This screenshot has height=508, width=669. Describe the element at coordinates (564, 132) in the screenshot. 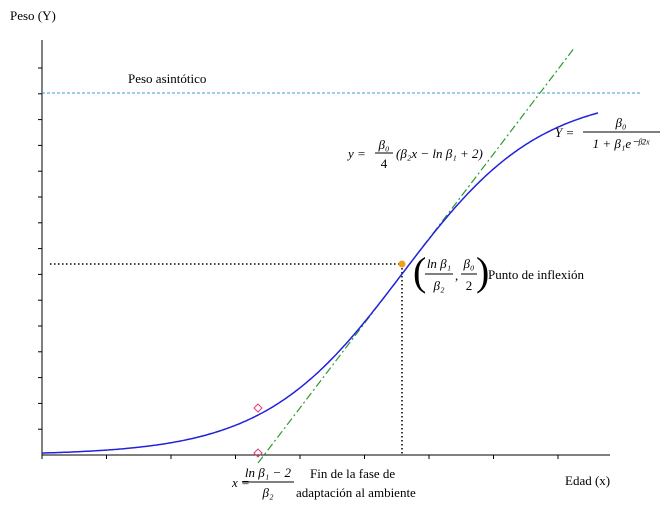

I see `formula-part: Y =` at that location.